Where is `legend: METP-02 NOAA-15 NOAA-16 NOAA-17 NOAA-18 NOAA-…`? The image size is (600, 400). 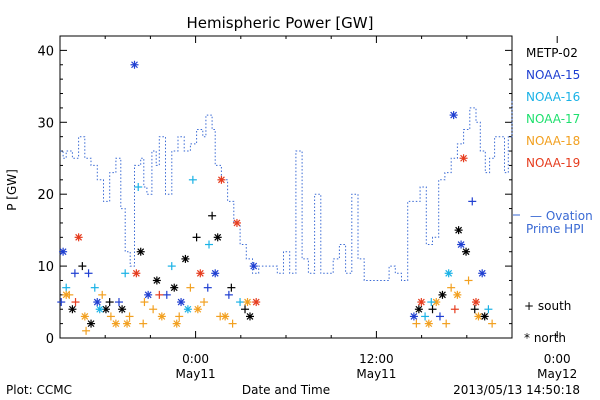 legend: METP-02 NOAA-15 NOAA-16 NOAA-17 NOAA-18 NOAA-… is located at coordinates (553, 195).